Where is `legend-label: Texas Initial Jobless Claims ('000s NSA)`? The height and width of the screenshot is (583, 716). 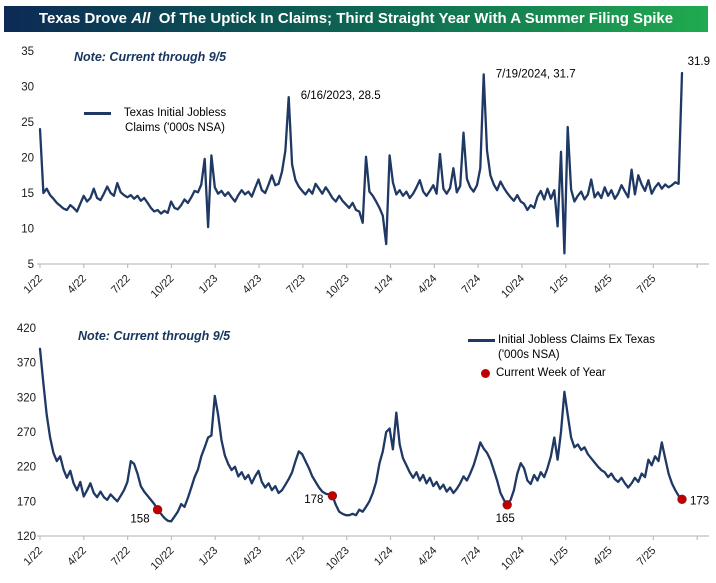 legend-label: Texas Initial Jobless Claims ('000s NSA) is located at coordinates (175, 120).